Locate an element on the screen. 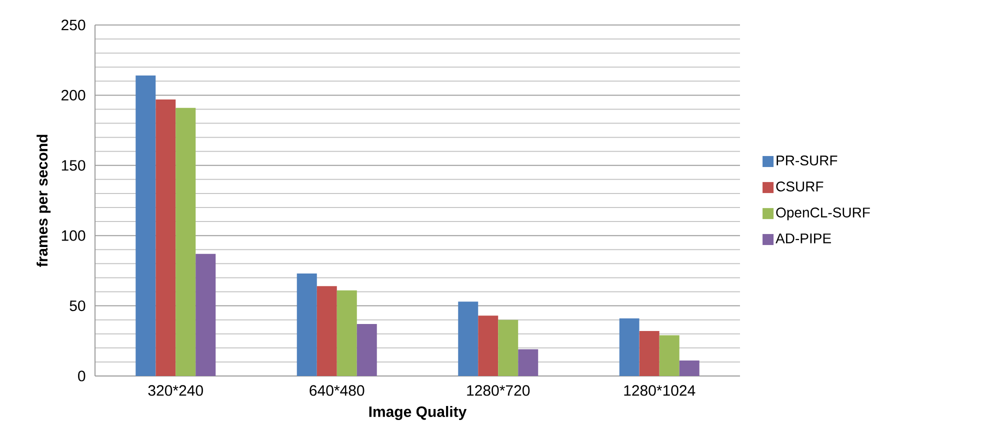 Image resolution: width=994 pixels, height=444 pixels. legend-label: OpenCL-SURF is located at coordinates (823, 214).